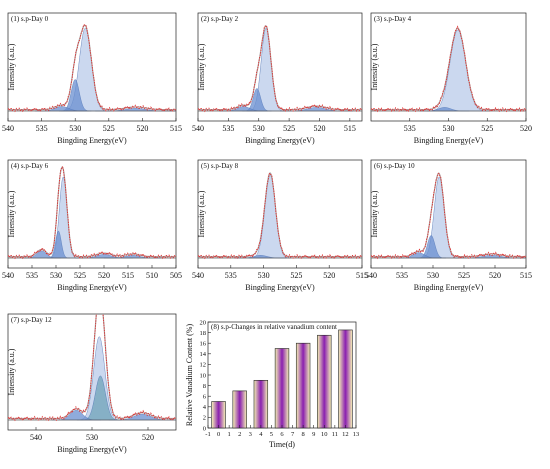 The image size is (550, 469). Describe the element at coordinates (282, 444) in the screenshot. I see `x-axis-title: Time(d)` at that location.